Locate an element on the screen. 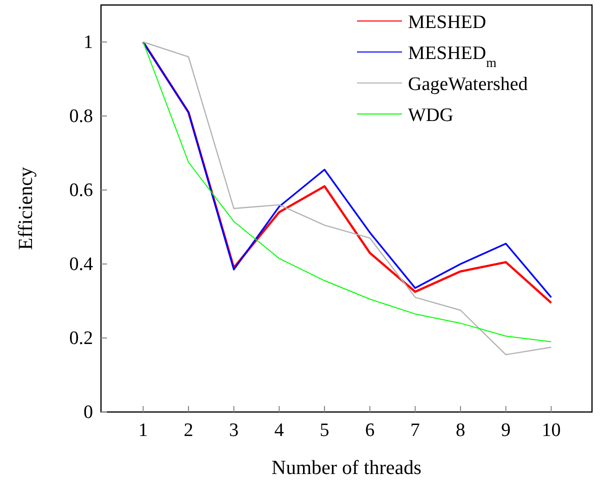  x-tick-label: 1 is located at coordinates (143, 430).